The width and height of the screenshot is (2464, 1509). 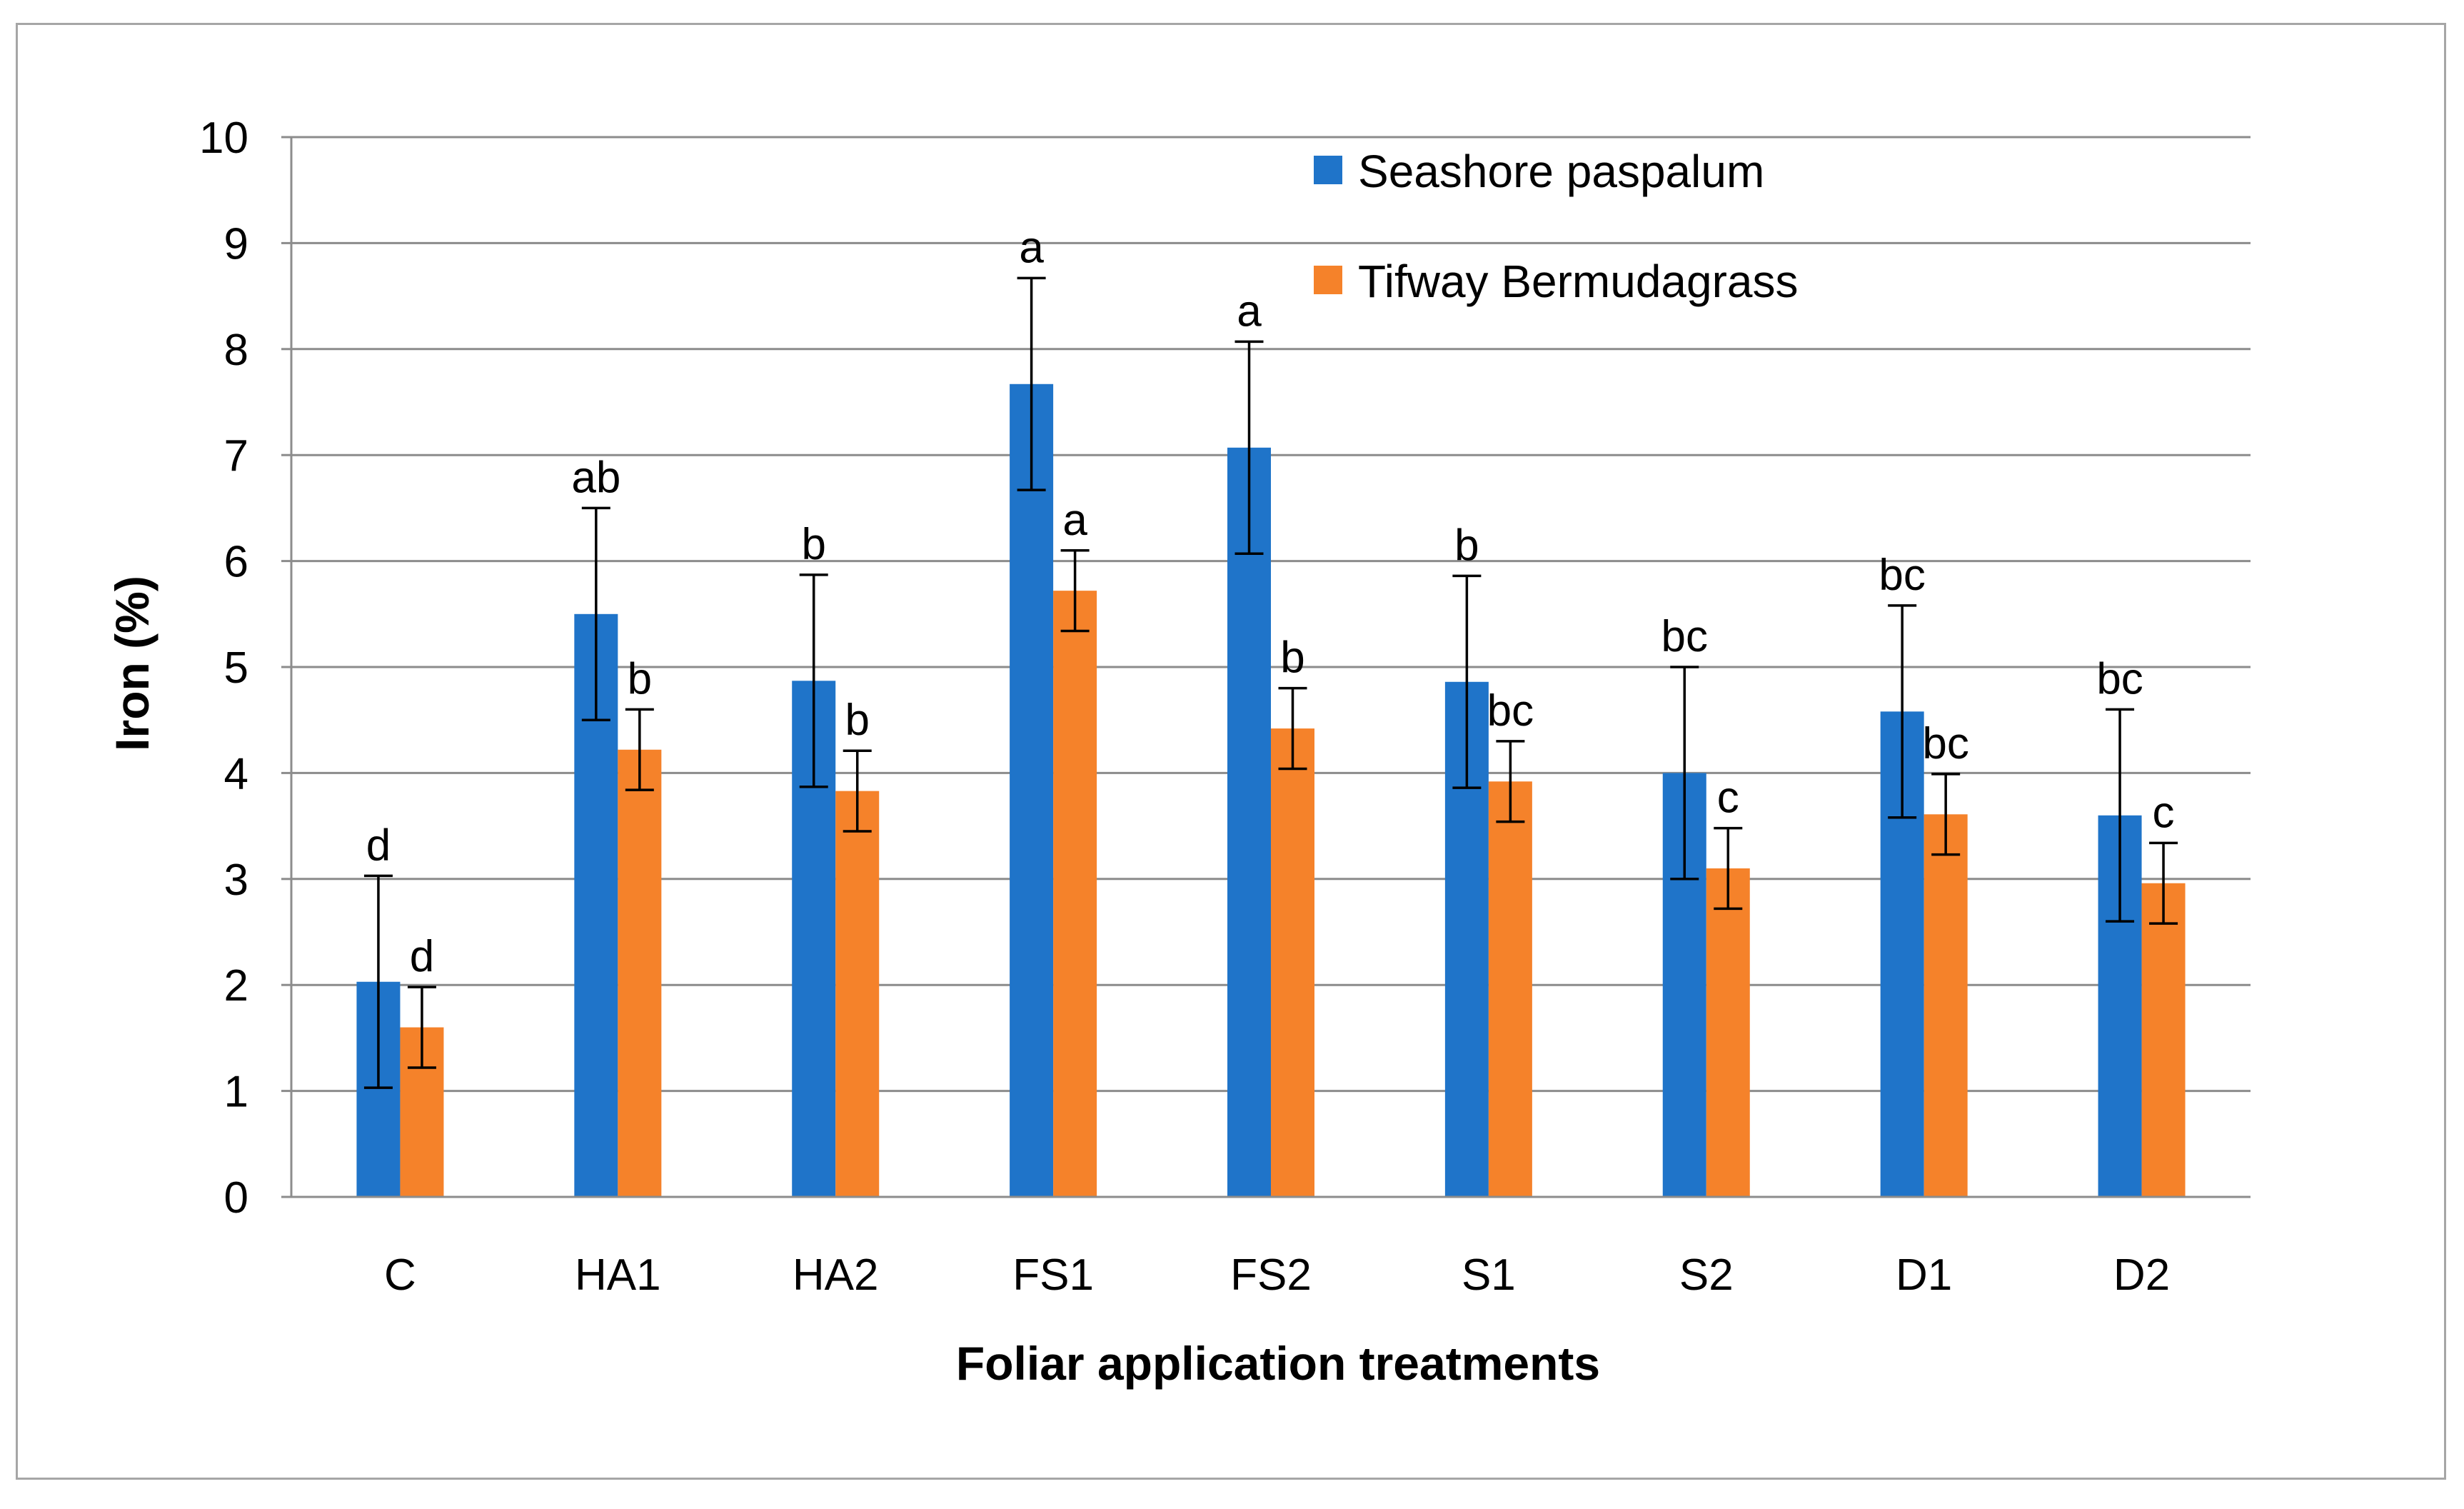 I want to click on significance-letter-d2-tifway: c, so click(x=2164, y=812).